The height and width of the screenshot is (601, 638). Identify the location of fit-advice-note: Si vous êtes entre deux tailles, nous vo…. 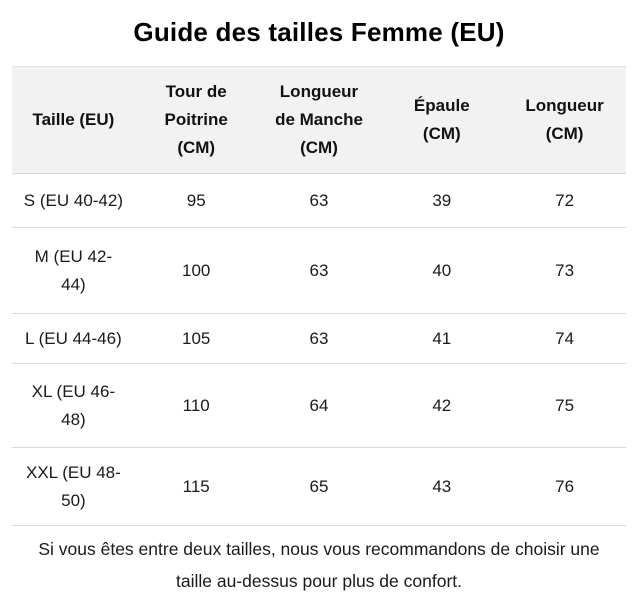
(319, 565).